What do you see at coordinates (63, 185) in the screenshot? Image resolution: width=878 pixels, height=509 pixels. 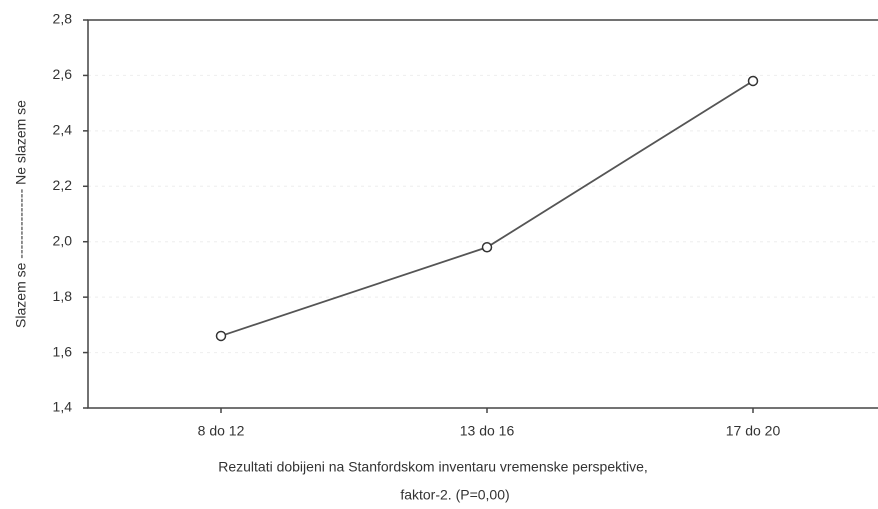 I see `y-tick-label: 2,2` at bounding box center [63, 185].